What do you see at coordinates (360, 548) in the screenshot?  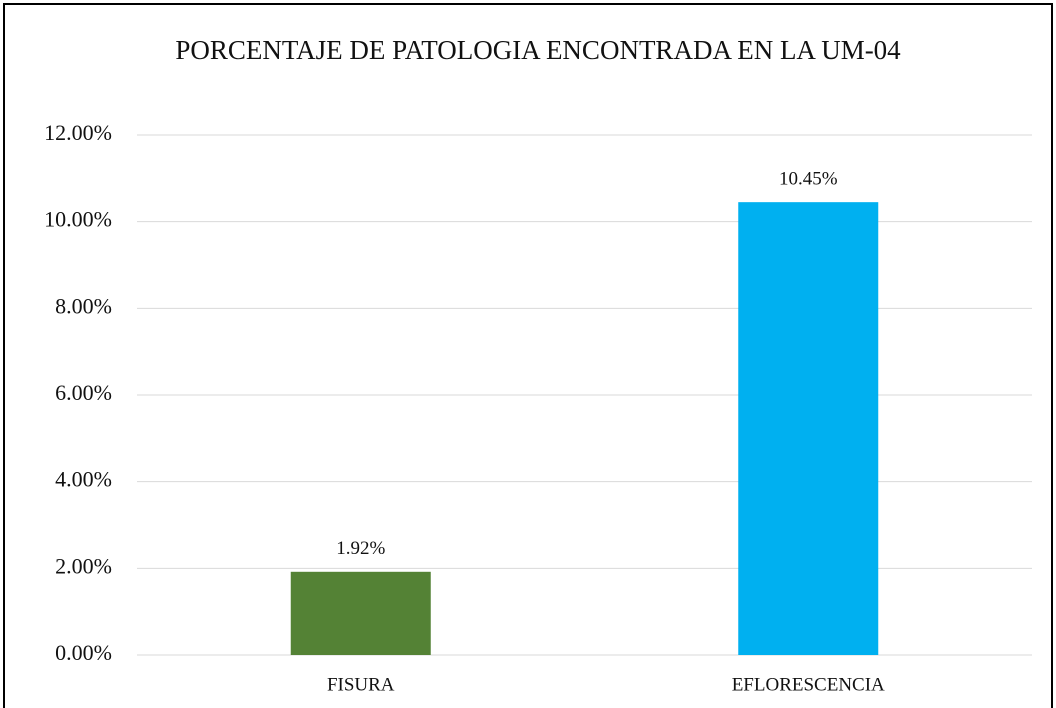 I see `data-label: 1.92%` at bounding box center [360, 548].